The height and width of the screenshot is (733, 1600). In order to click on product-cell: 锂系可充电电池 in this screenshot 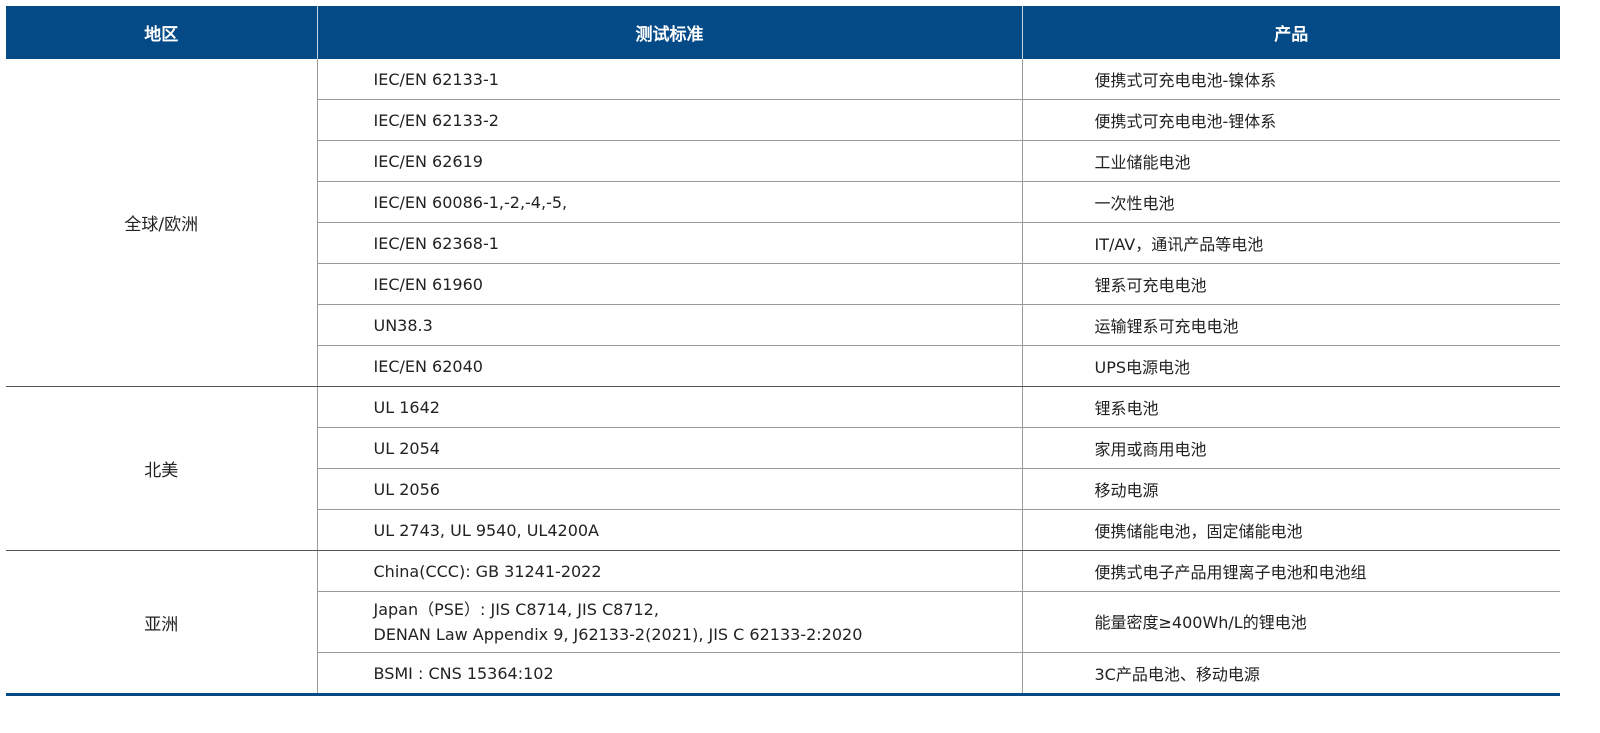, I will do `click(1291, 284)`.